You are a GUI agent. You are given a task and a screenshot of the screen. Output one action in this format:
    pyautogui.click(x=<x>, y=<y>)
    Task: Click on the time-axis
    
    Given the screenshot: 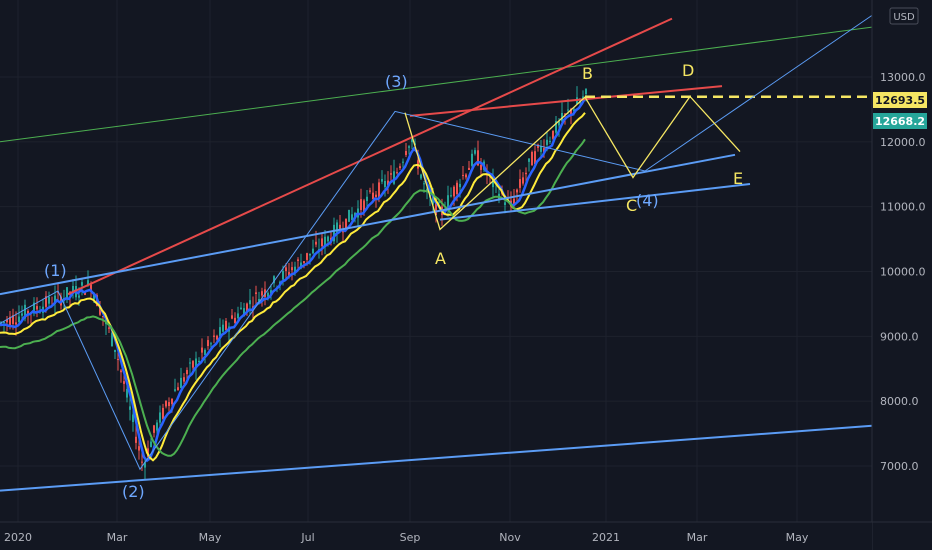 What is the action you would take?
    pyautogui.click(x=436, y=536)
    